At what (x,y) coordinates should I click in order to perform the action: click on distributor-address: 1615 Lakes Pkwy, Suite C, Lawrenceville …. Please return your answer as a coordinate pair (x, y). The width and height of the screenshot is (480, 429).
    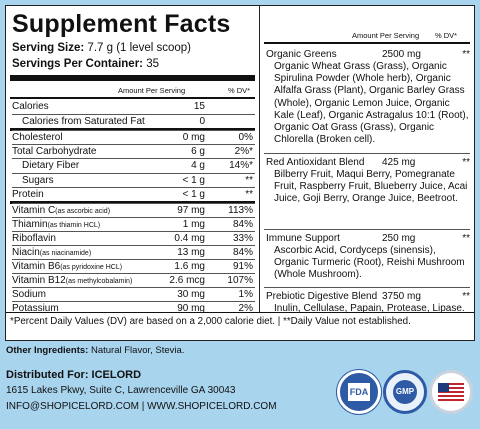
    Looking at the image, I should click on (121, 390).